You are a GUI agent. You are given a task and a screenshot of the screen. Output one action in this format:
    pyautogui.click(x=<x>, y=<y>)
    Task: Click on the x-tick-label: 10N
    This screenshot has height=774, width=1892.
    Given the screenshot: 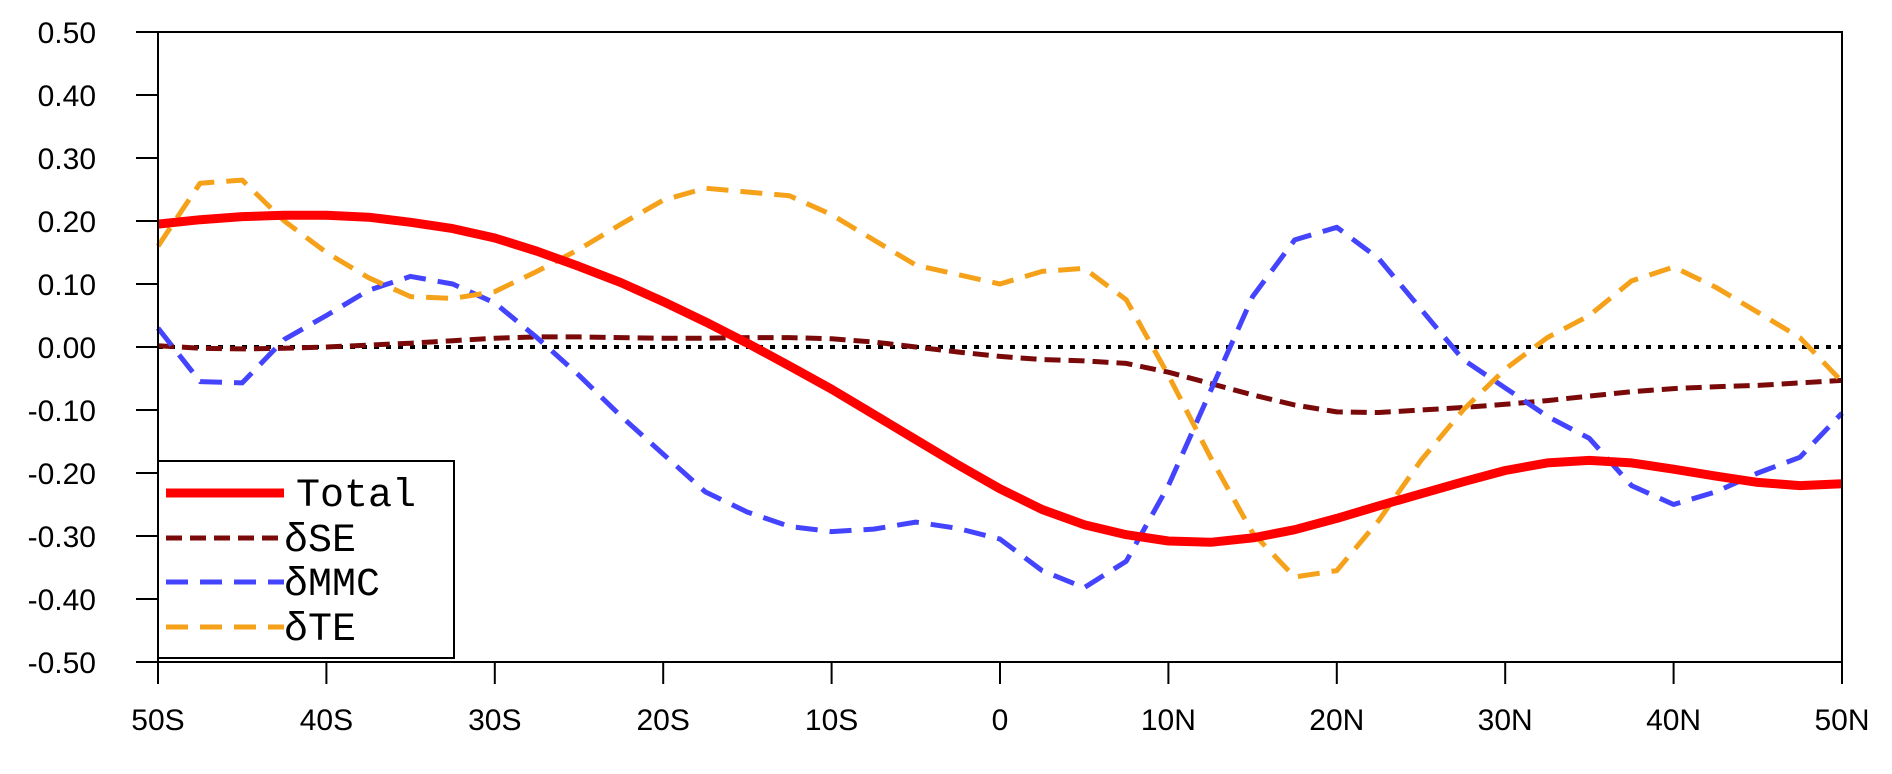 What is the action you would take?
    pyautogui.click(x=1168, y=720)
    